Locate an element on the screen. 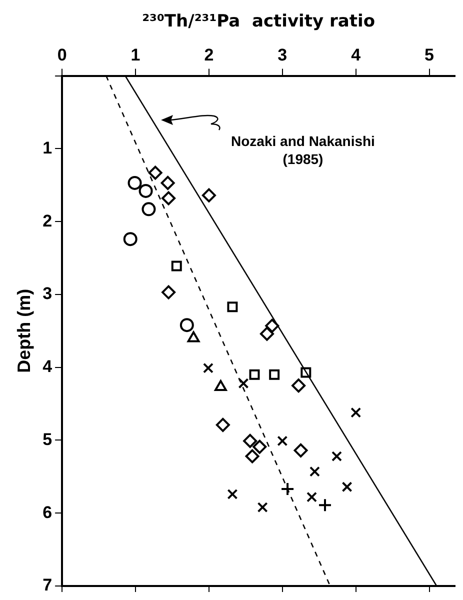  annotation: Nozaki and Nakanishi (1985) is located at coordinates (303, 149).